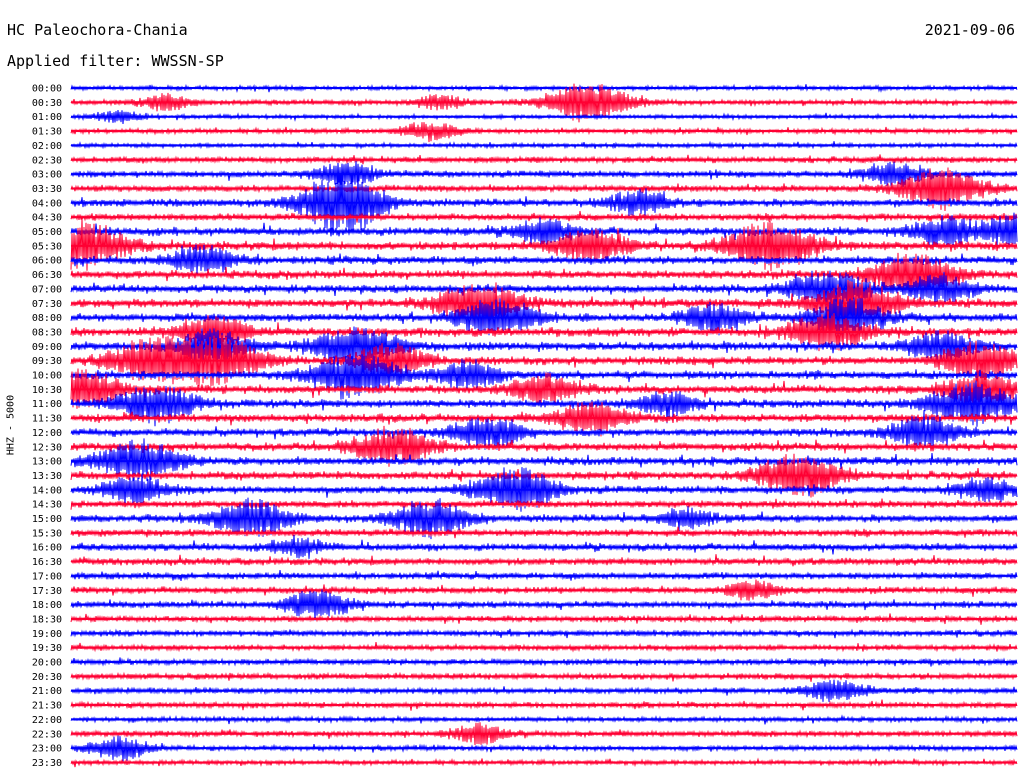 The height and width of the screenshot is (780, 1024). What do you see at coordinates (47, 203) in the screenshot?
I see `time-label: 04:00` at bounding box center [47, 203].